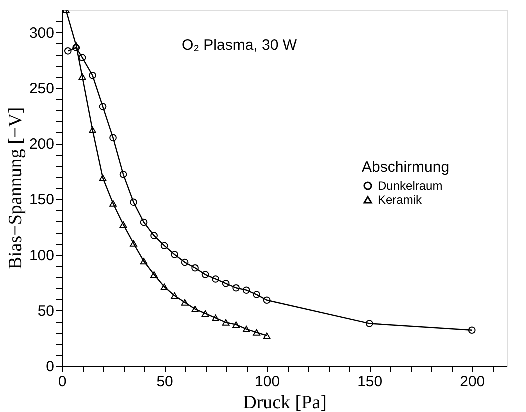 This screenshot has height=412, width=526. Describe the element at coordinates (410, 186) in the screenshot. I see `legend-label: Dunkelraum` at that location.